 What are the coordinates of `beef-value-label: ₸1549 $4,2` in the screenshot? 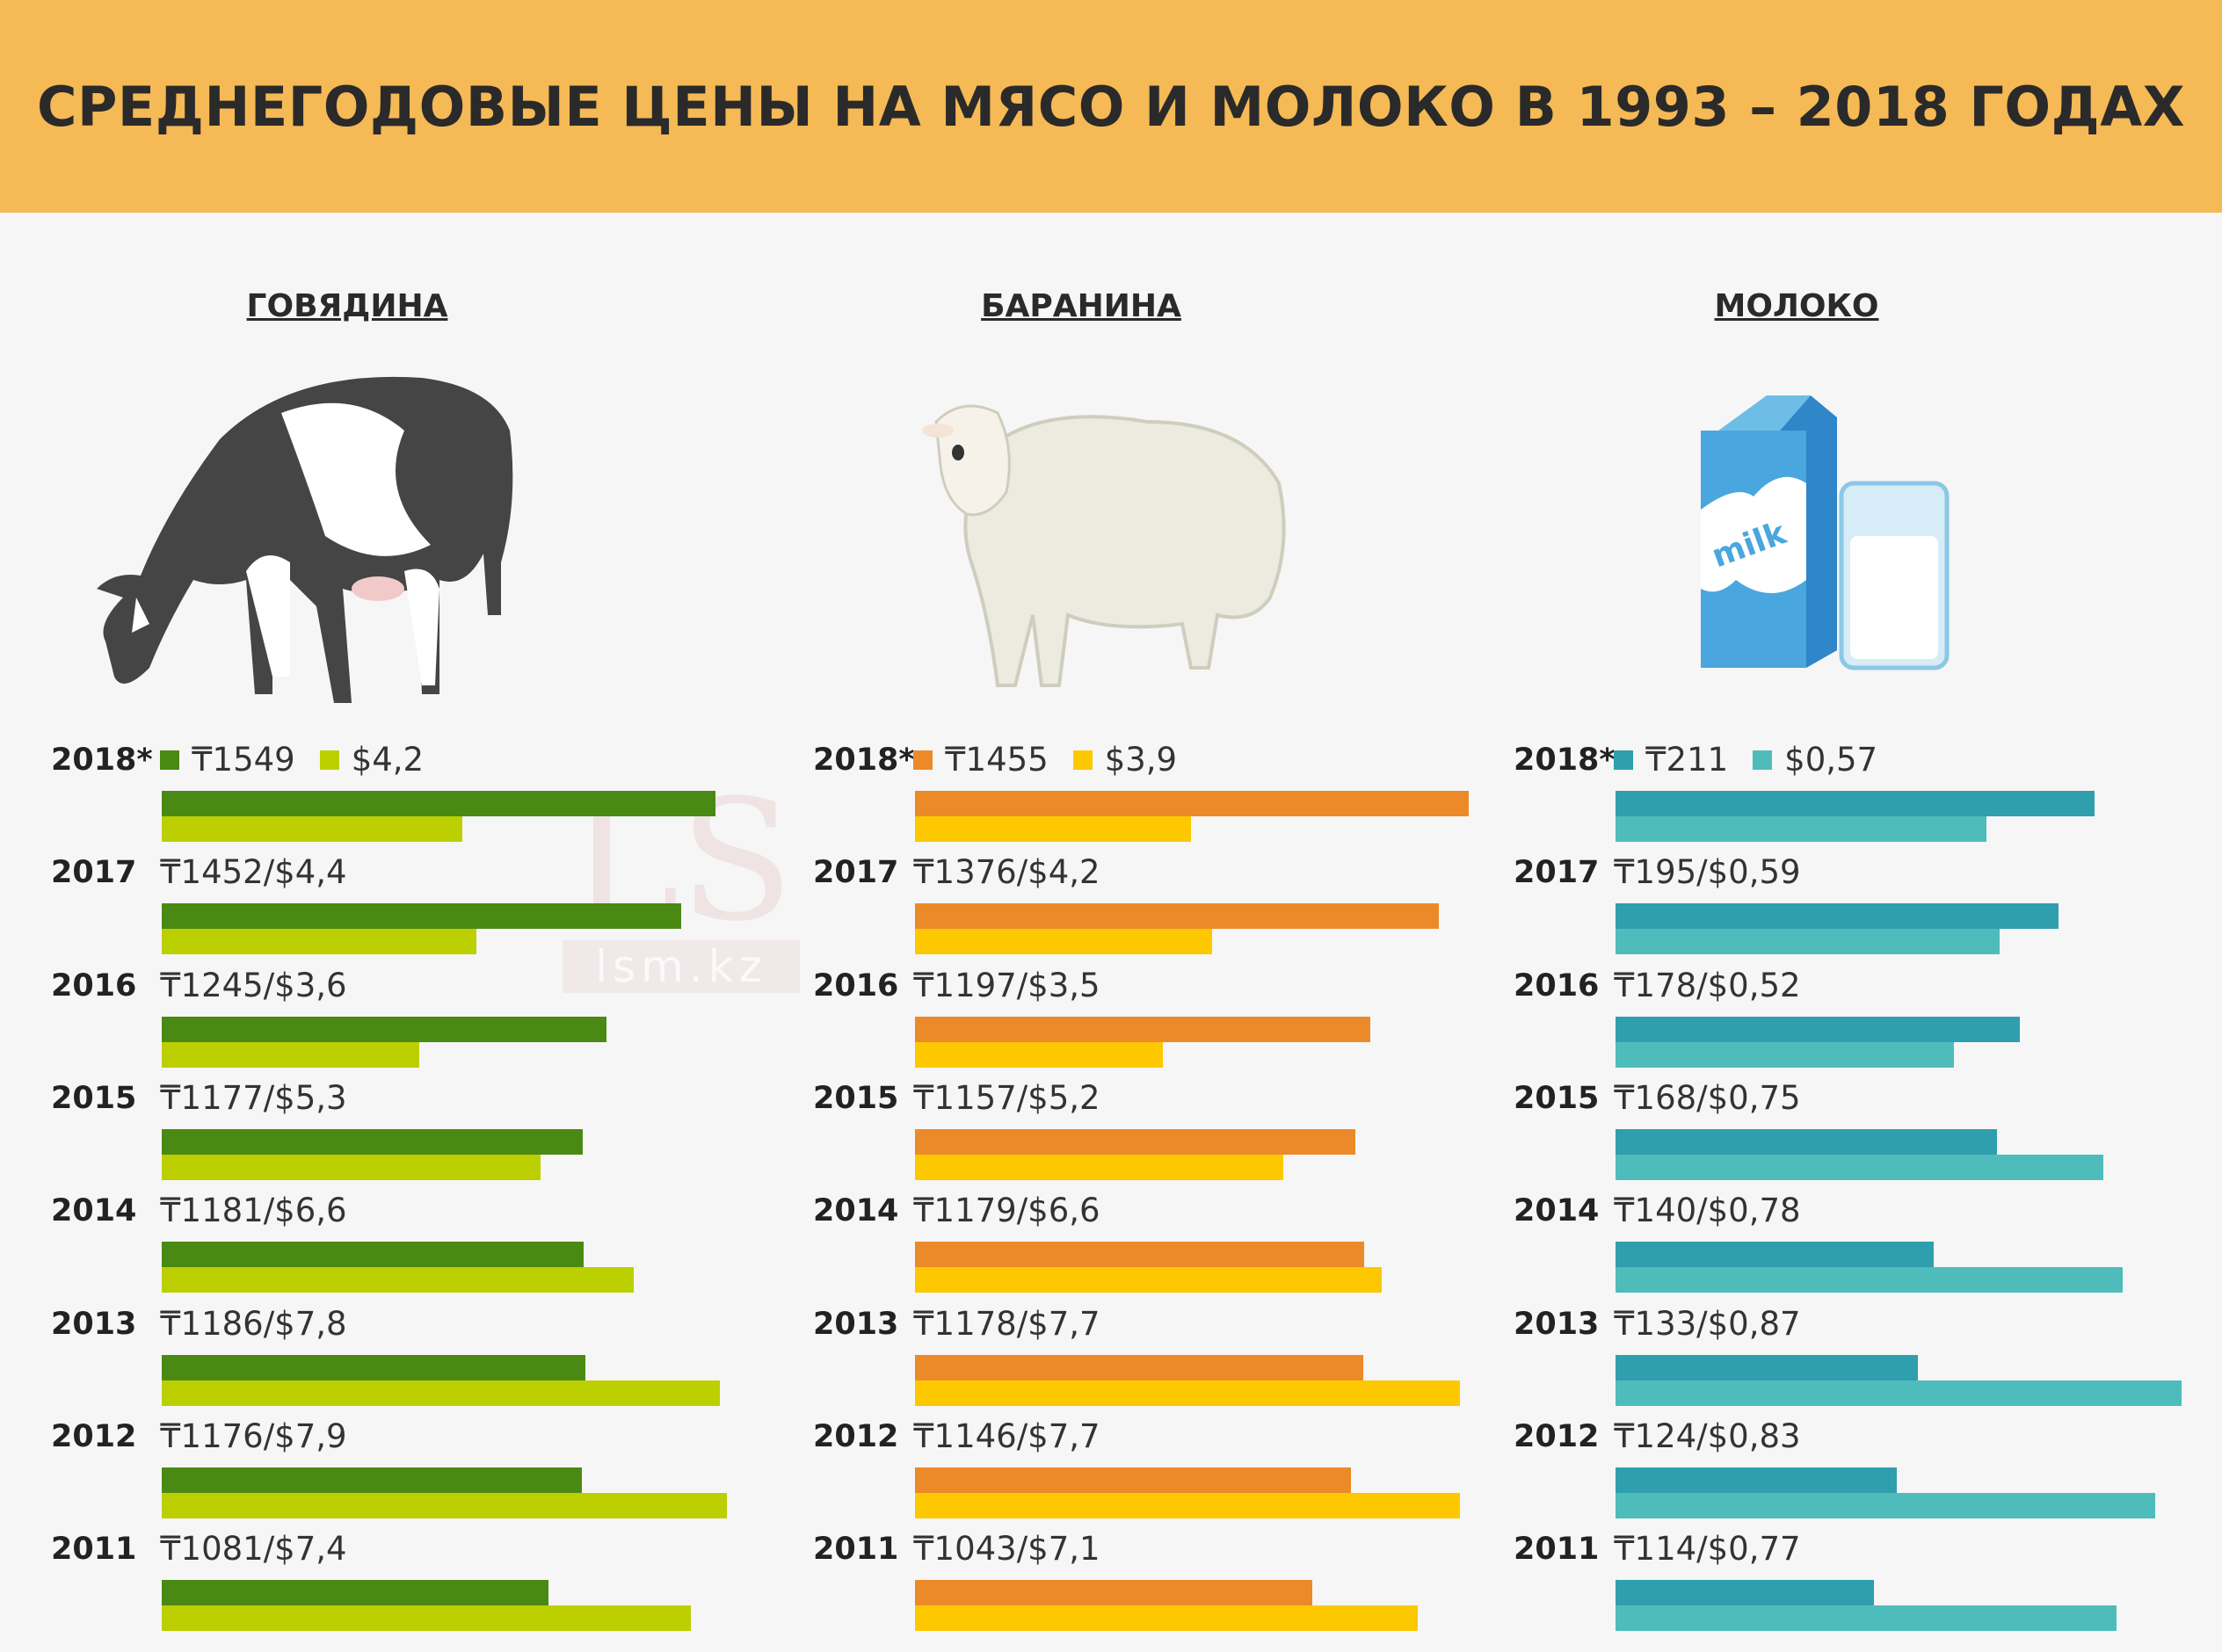 It's located at (292, 760).